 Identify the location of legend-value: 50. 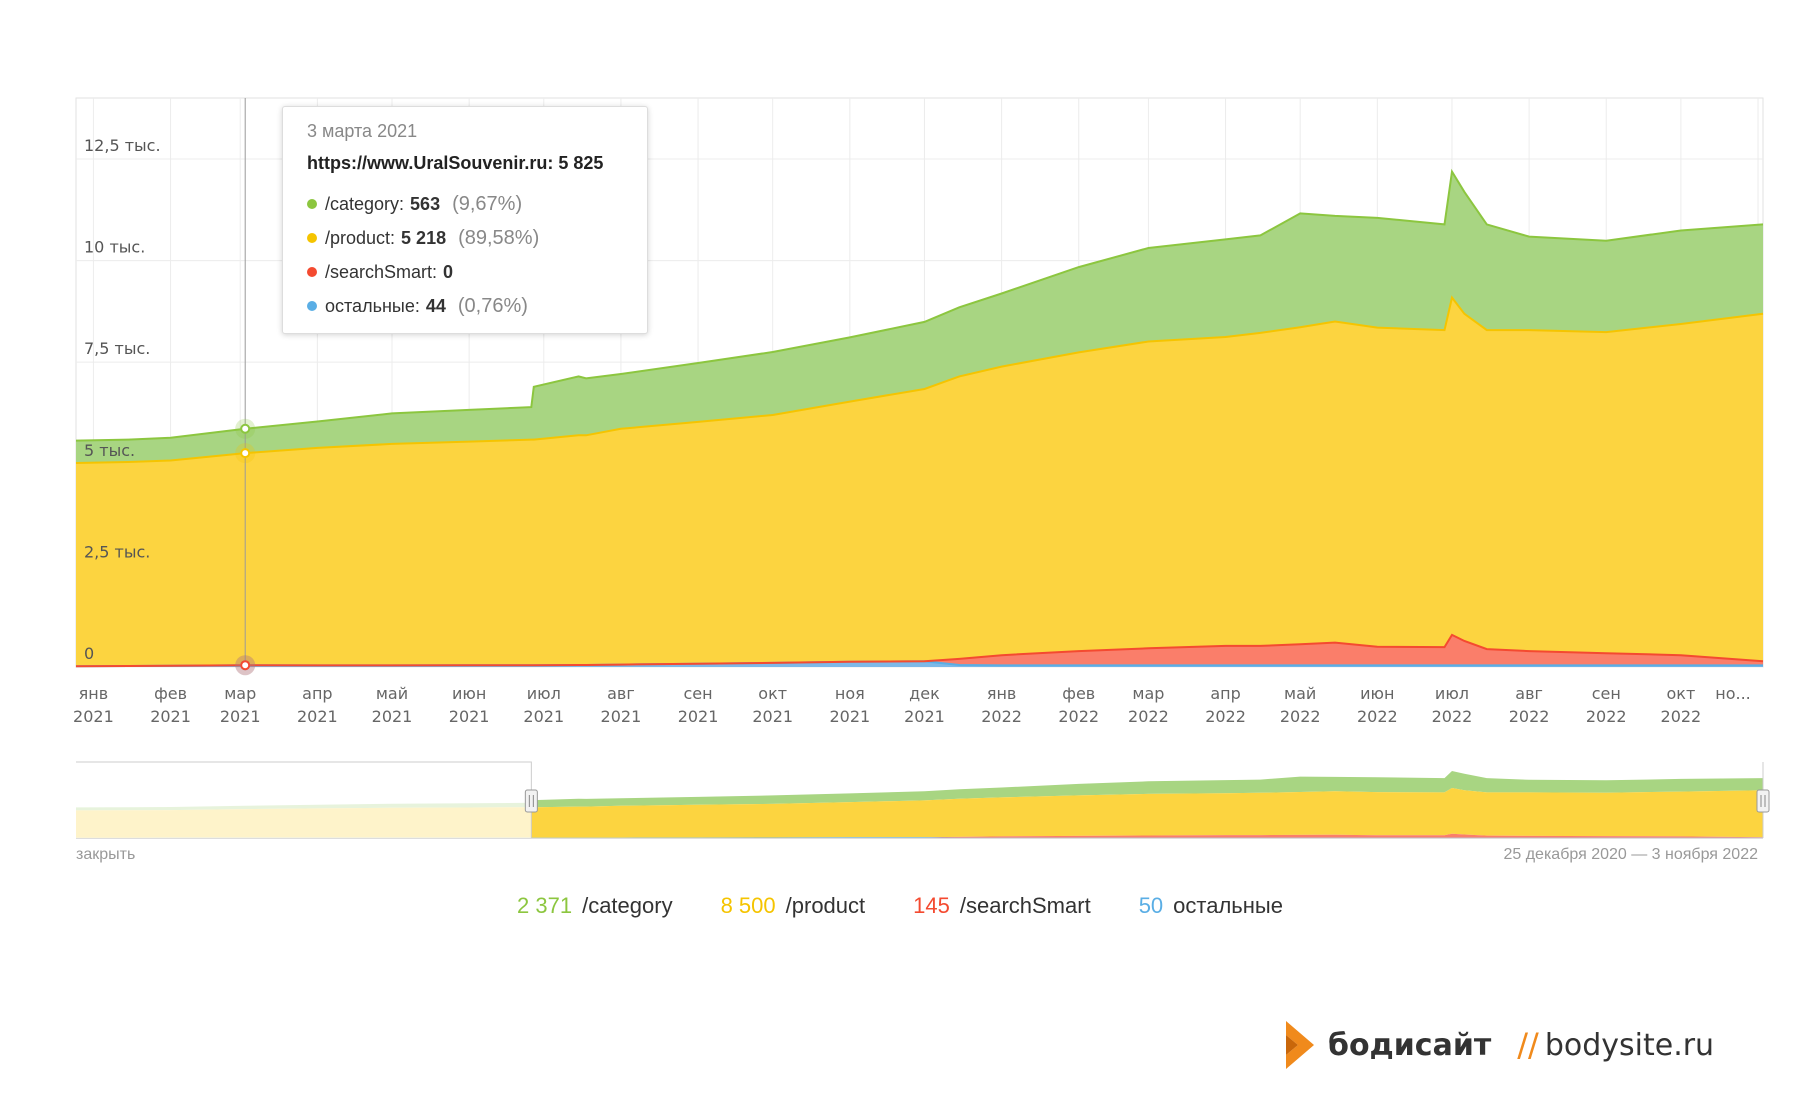
(1151, 905).